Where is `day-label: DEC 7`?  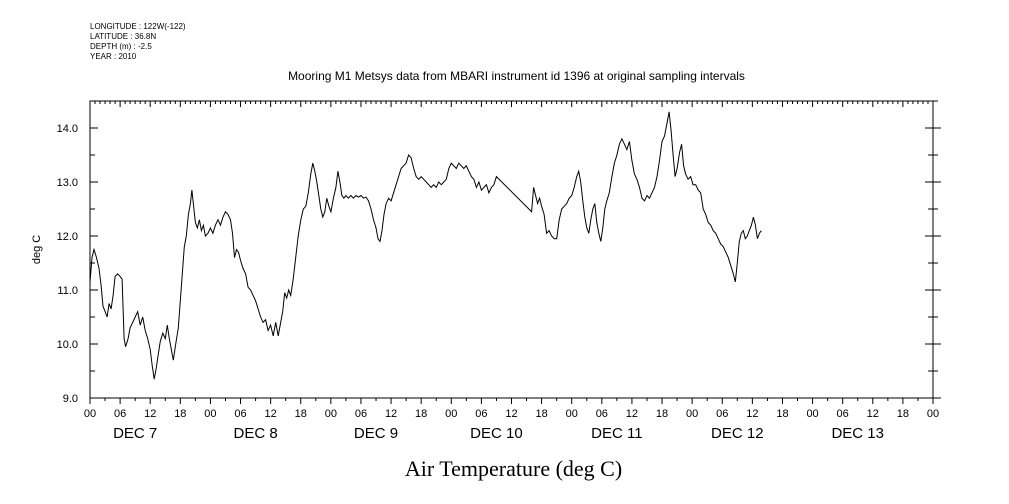 day-label: DEC 7 is located at coordinates (135, 433).